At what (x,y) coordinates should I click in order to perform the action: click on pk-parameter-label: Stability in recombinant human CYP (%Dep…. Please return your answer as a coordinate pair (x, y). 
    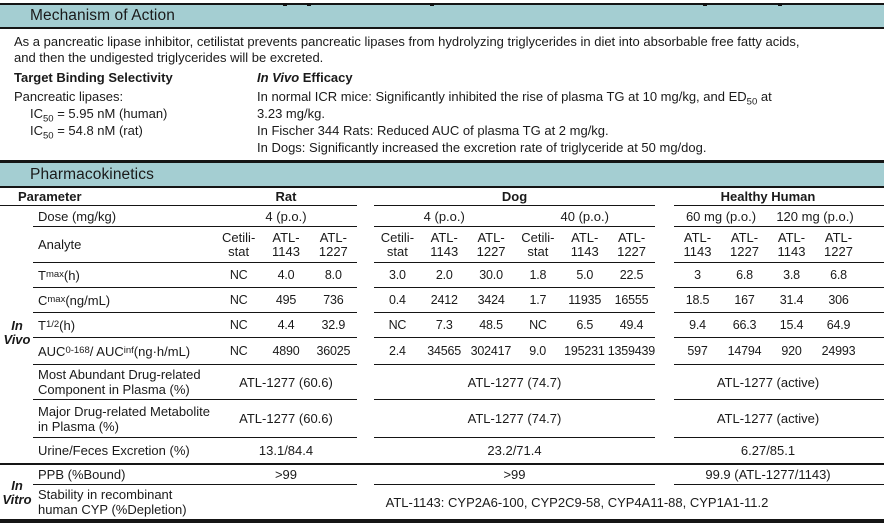
    Looking at the image, I should click on (112, 502).